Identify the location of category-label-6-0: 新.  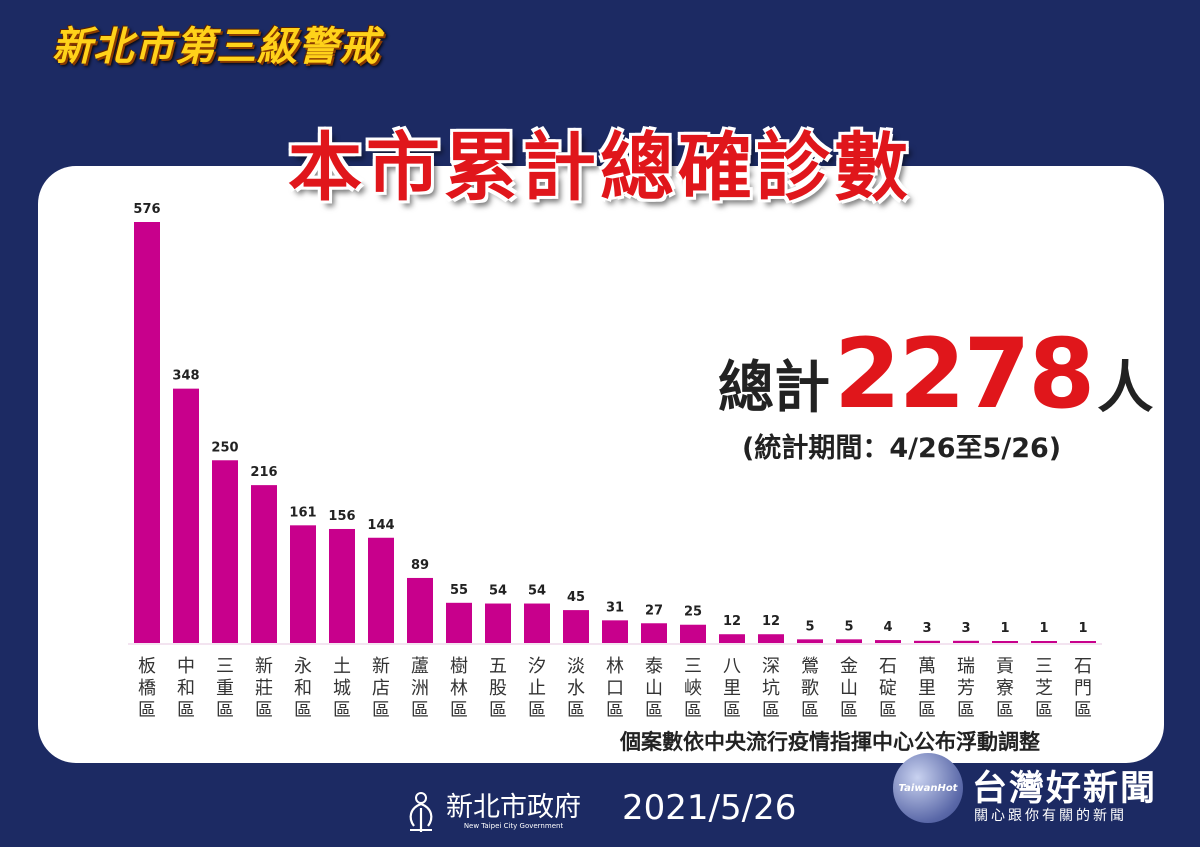
(381, 666).